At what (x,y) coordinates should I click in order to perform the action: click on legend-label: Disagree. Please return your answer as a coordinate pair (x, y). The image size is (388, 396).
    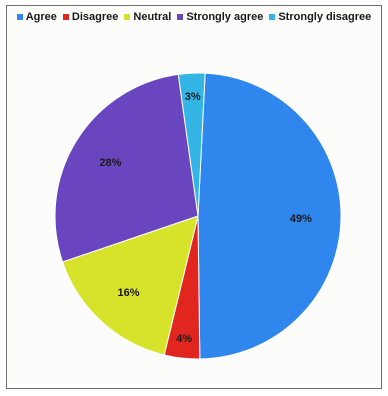
    Looking at the image, I should click on (95, 17).